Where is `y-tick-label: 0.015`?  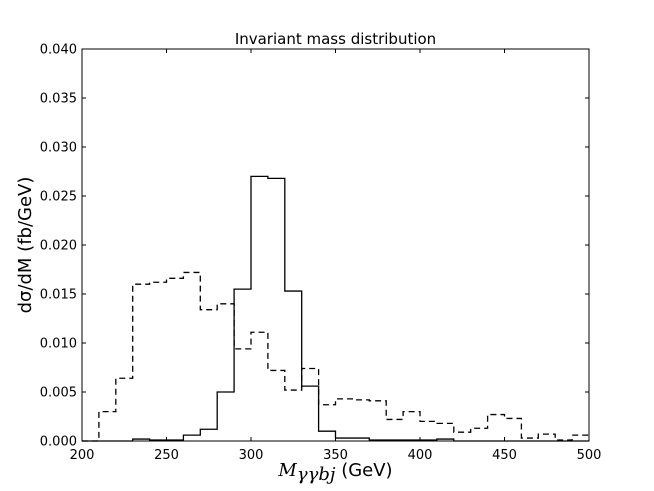 y-tick-label: 0.015 is located at coordinates (58, 295).